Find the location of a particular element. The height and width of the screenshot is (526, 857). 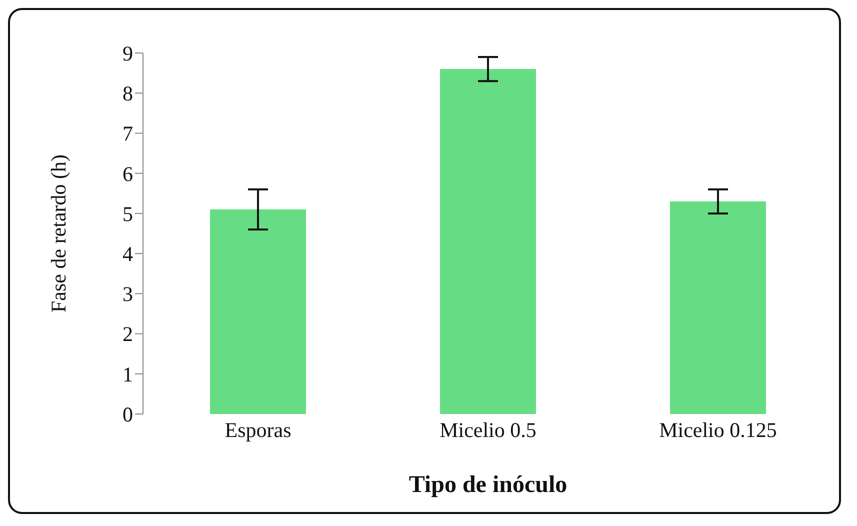

y-tick-label: 9 is located at coordinates (127, 53).